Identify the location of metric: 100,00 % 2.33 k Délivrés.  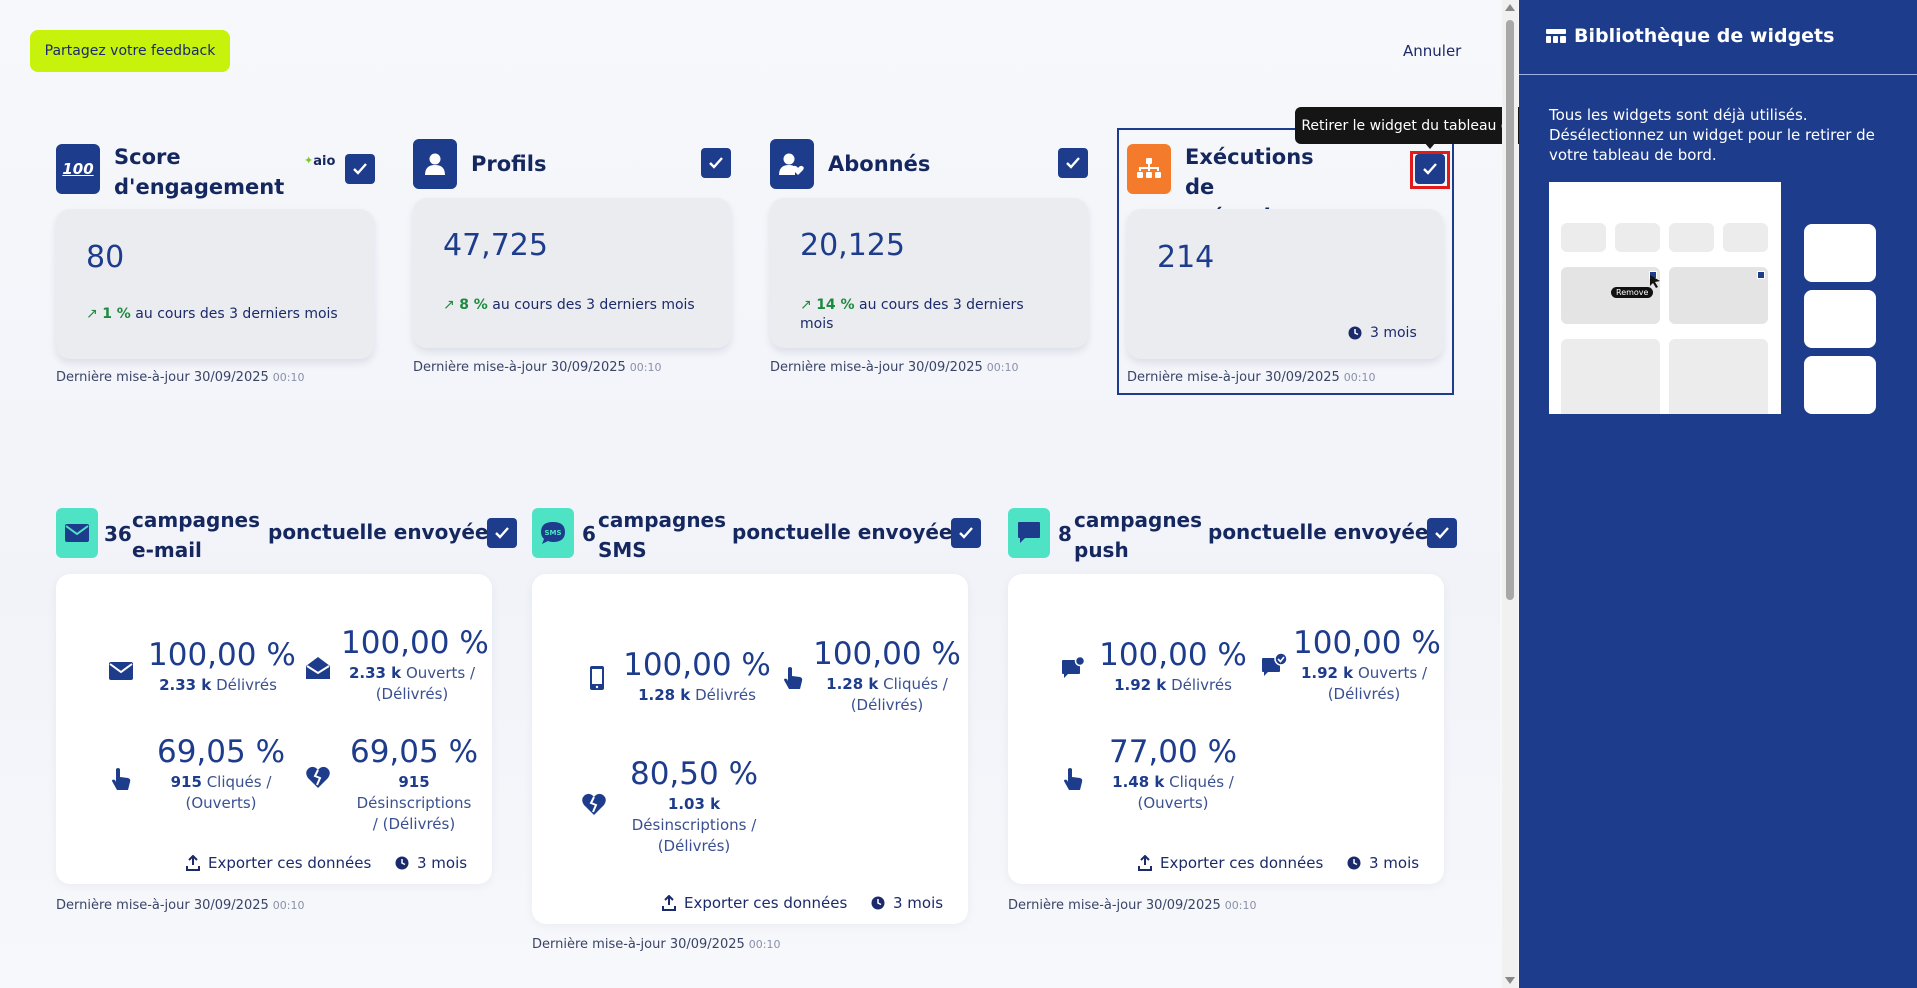
(222, 665).